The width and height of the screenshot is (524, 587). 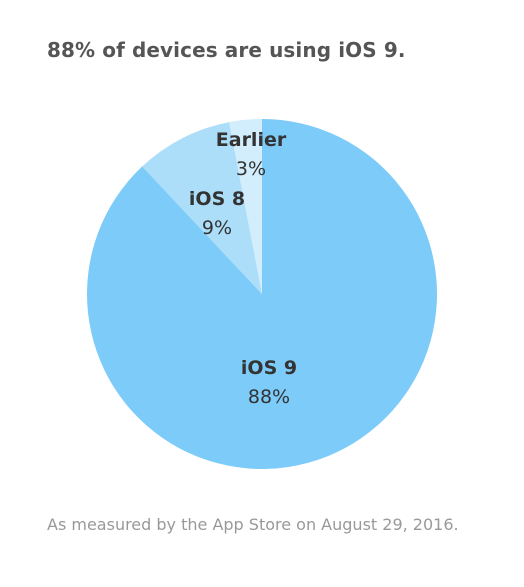 I want to click on slice-value-ios8: 9%, so click(x=217, y=228).